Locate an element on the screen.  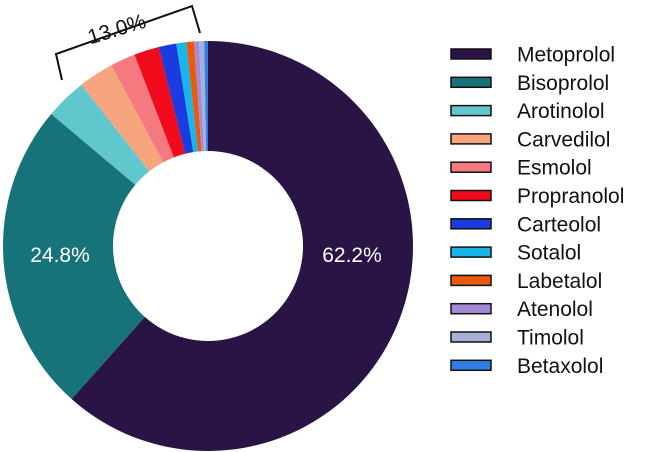
legend-label-atenolol: Atenolol is located at coordinates (555, 309).